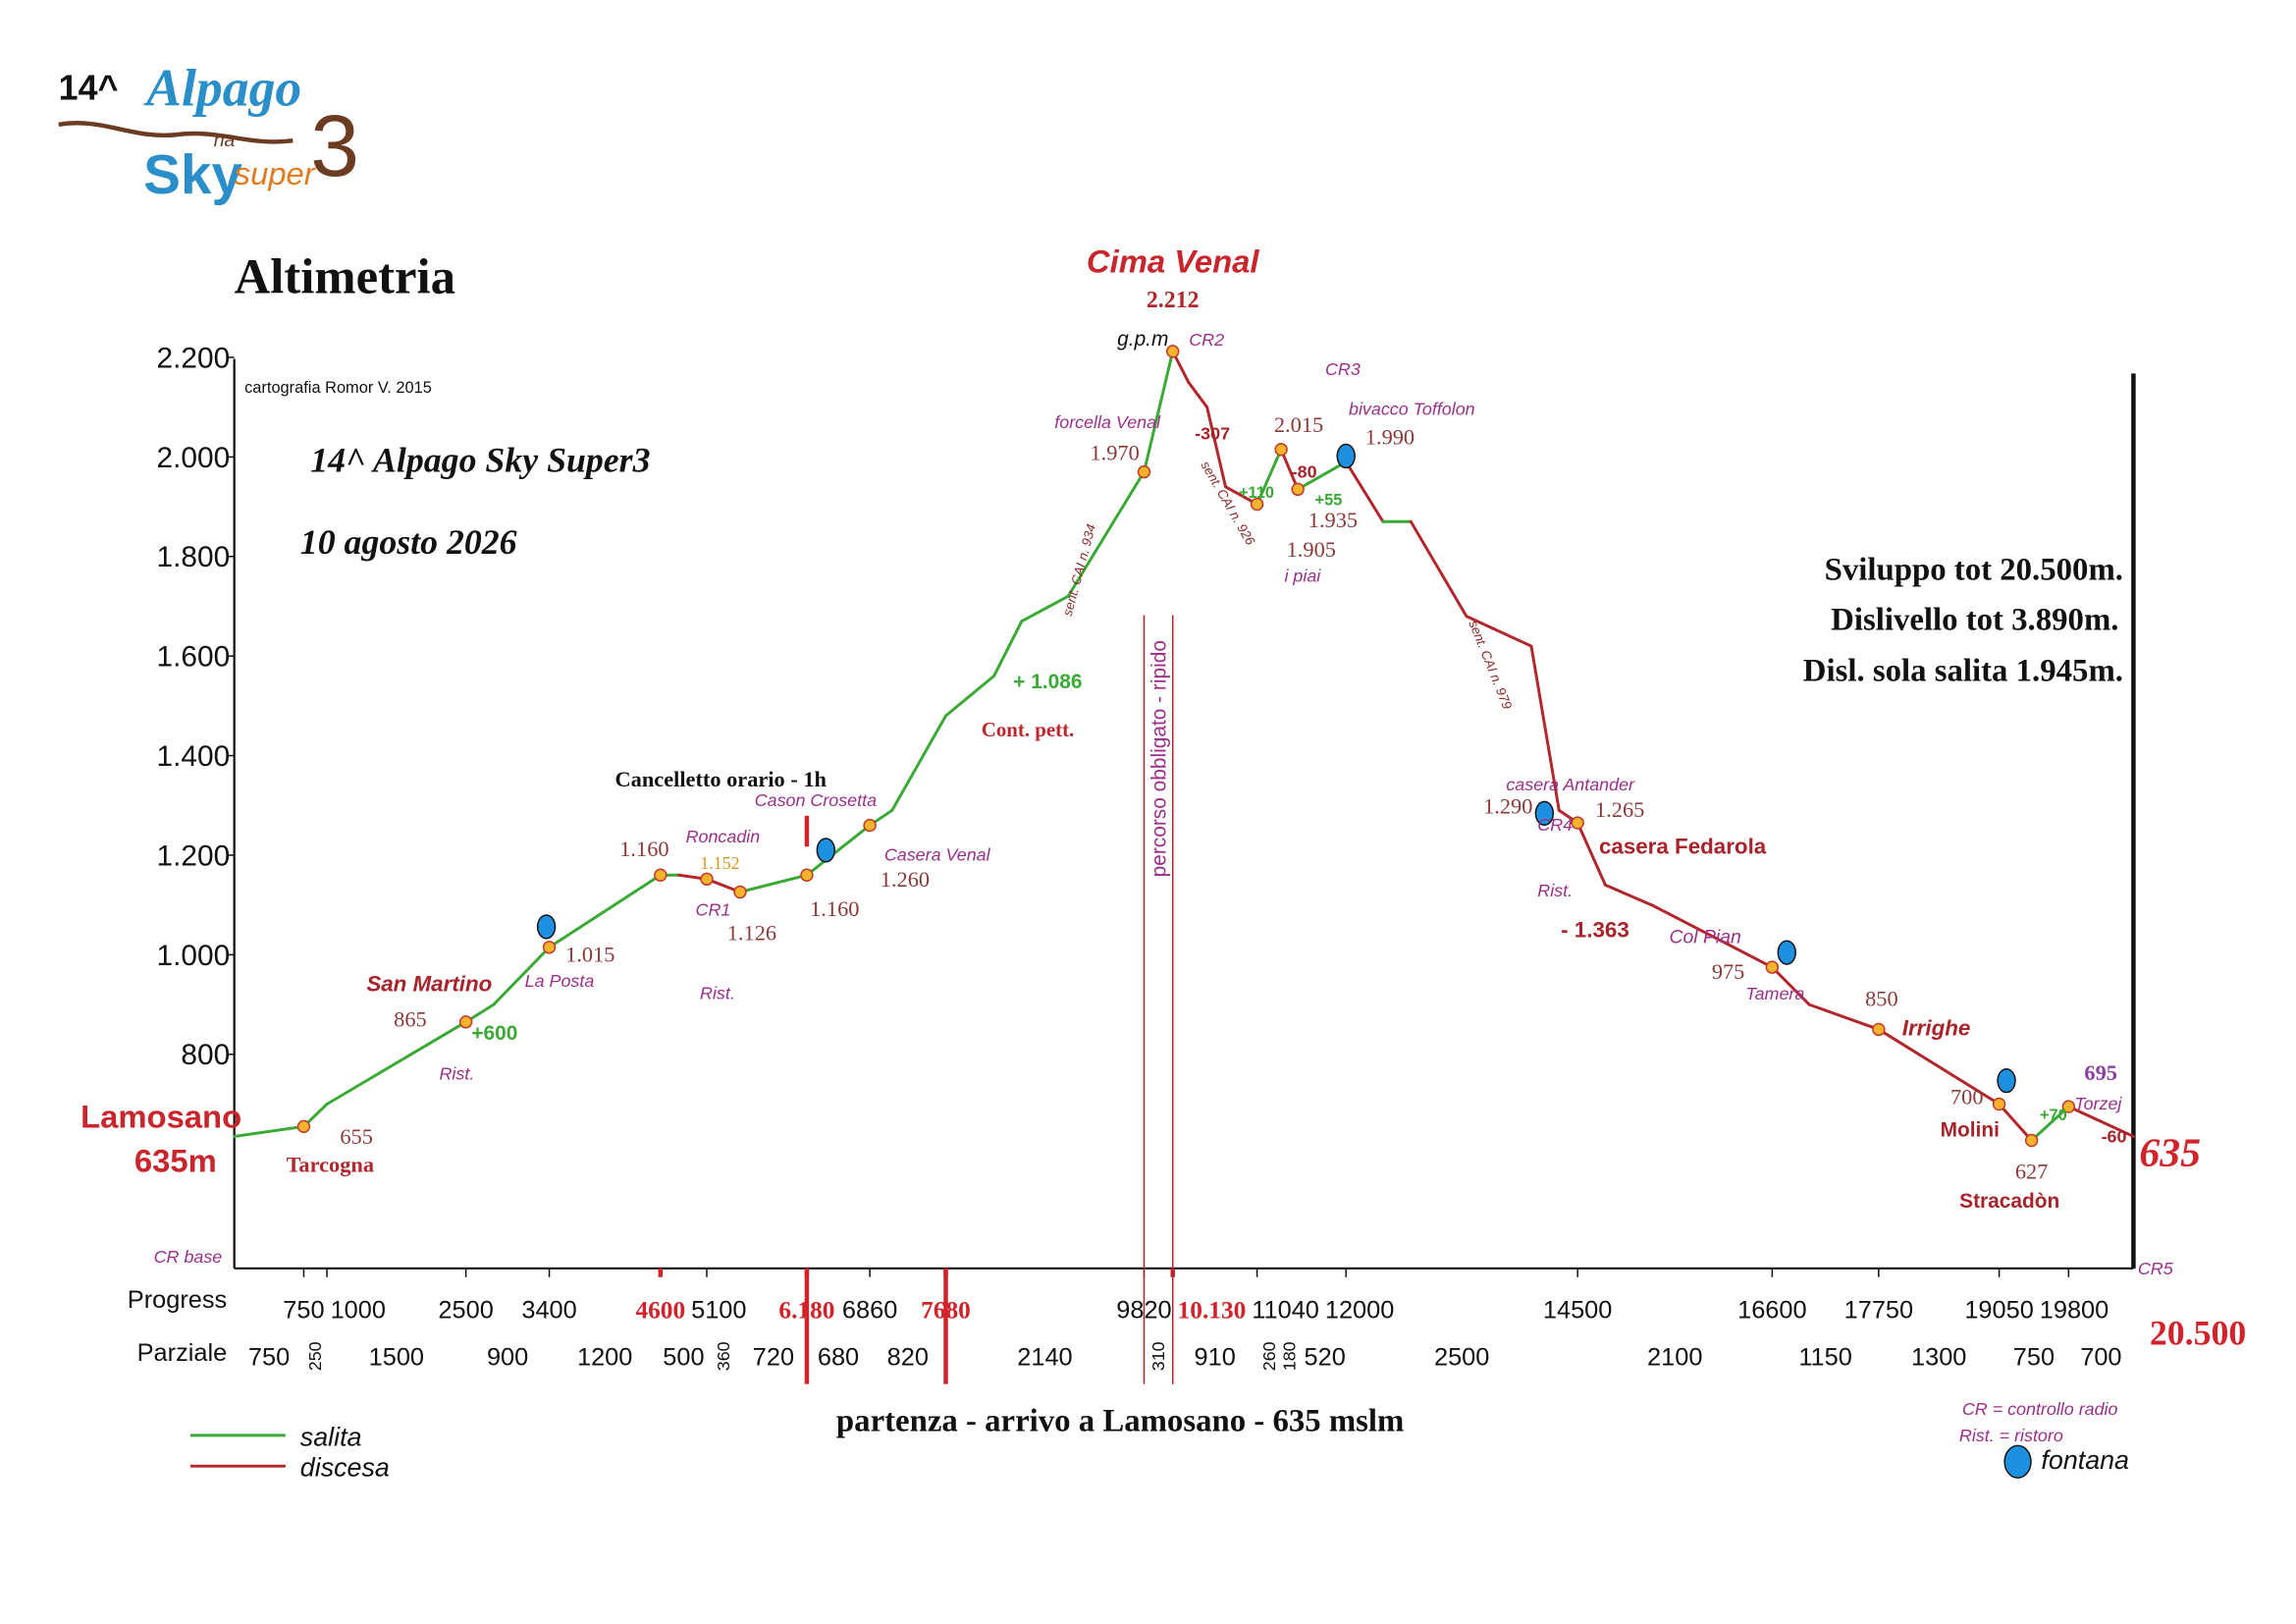 The height and width of the screenshot is (1624, 2296). I want to click on partial-label: 500, so click(683, 1357).